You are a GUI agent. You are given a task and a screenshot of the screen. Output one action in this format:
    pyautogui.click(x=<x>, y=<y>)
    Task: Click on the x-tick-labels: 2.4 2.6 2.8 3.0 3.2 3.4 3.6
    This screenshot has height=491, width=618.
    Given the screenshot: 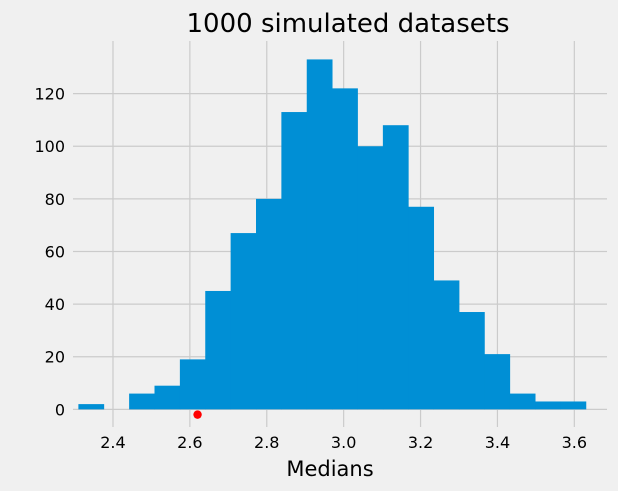 What is the action you would take?
    pyautogui.click(x=343, y=442)
    